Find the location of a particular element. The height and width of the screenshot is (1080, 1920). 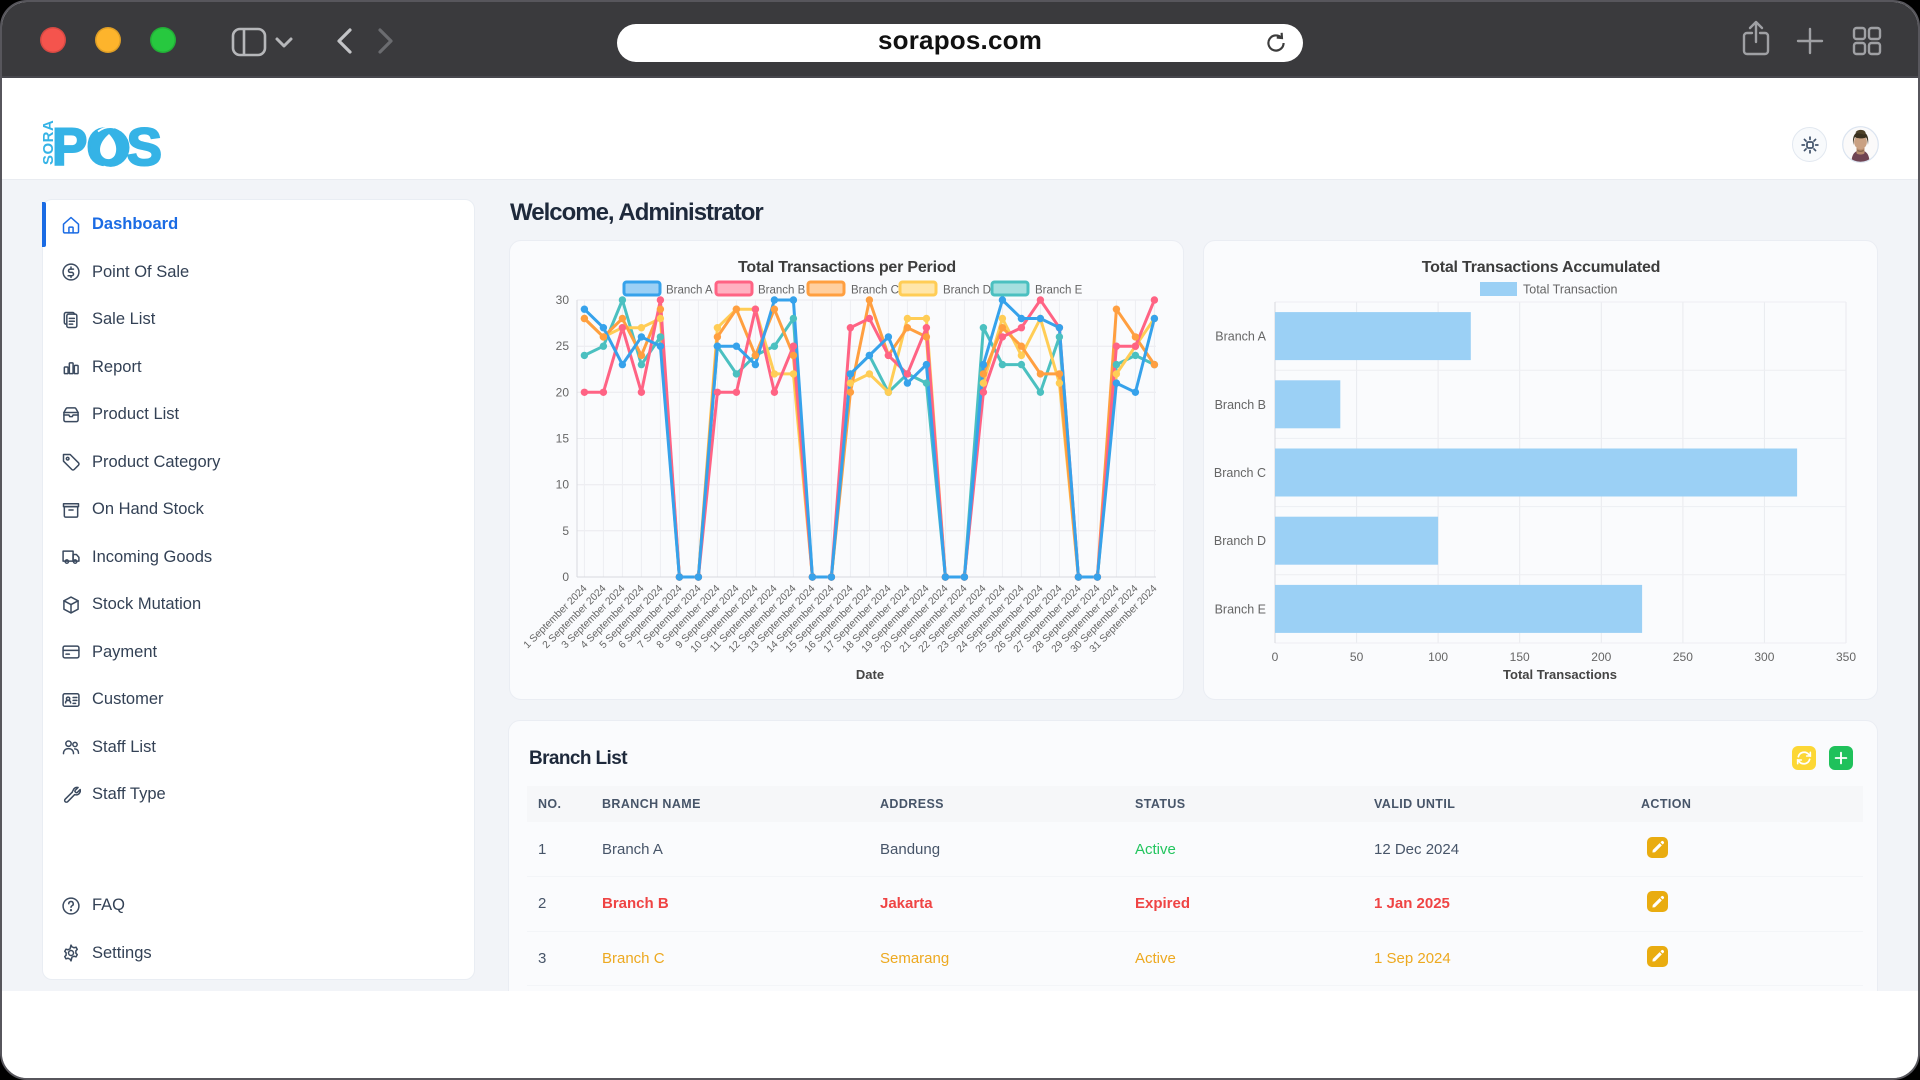

svg-text: 50 is located at coordinates (1357, 657).